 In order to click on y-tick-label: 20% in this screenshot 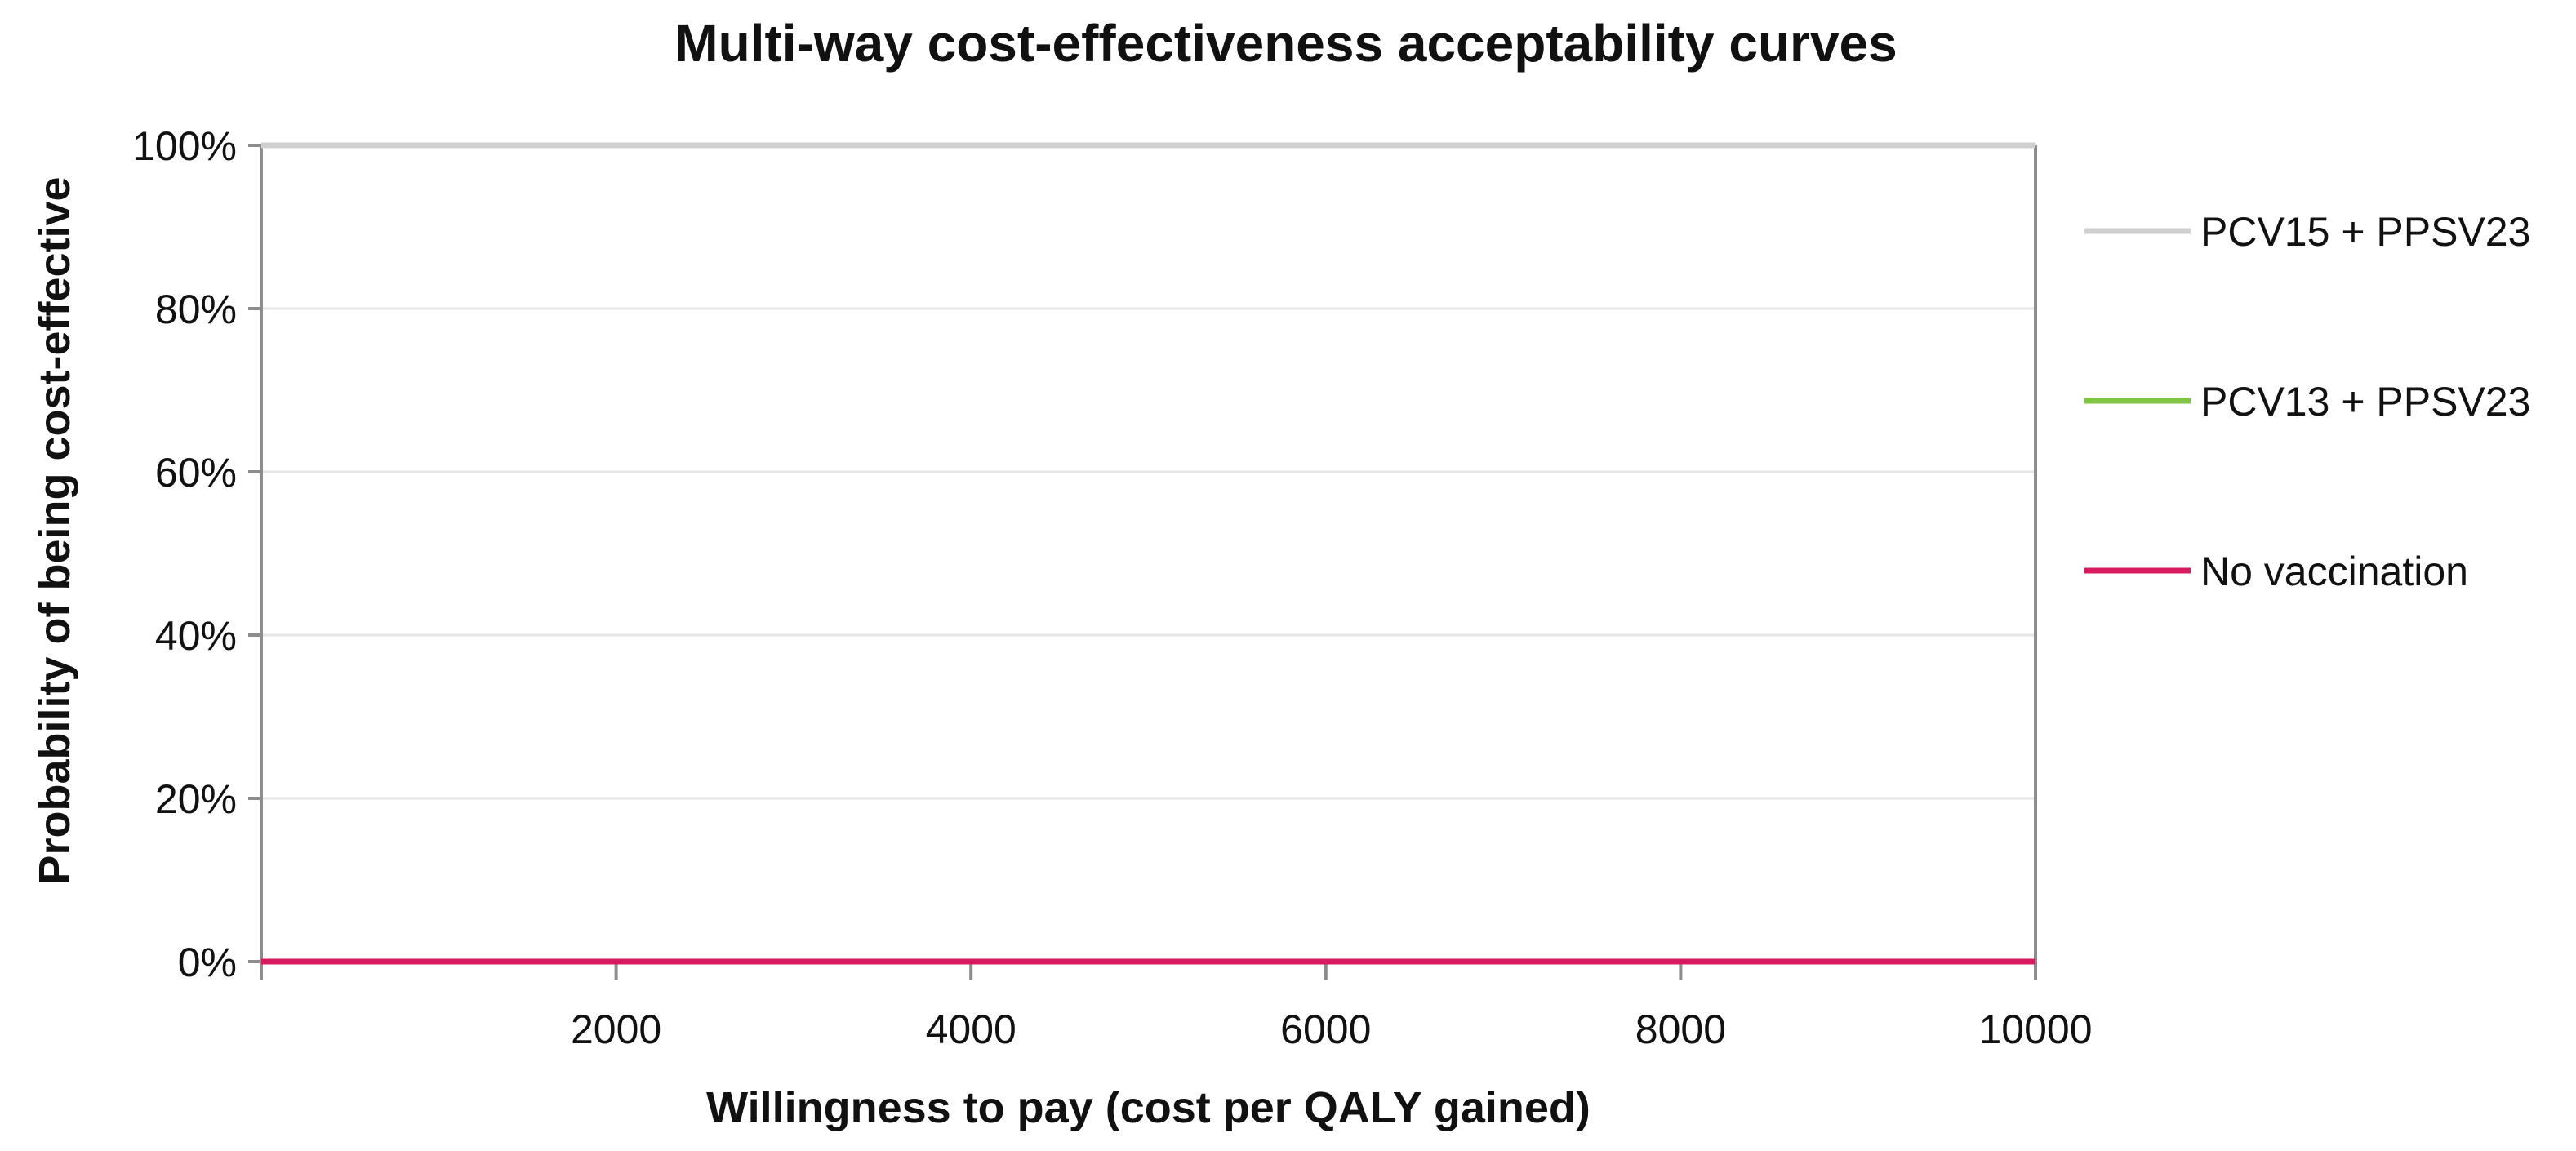, I will do `click(196, 799)`.